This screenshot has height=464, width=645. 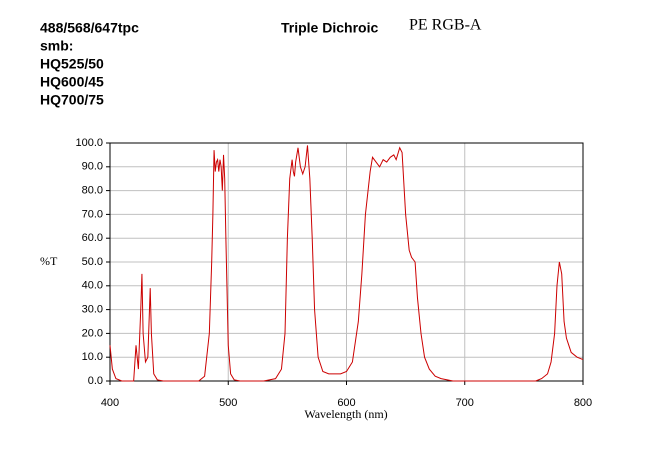 I want to click on y-tick-label: 20.0, so click(x=92, y=333).